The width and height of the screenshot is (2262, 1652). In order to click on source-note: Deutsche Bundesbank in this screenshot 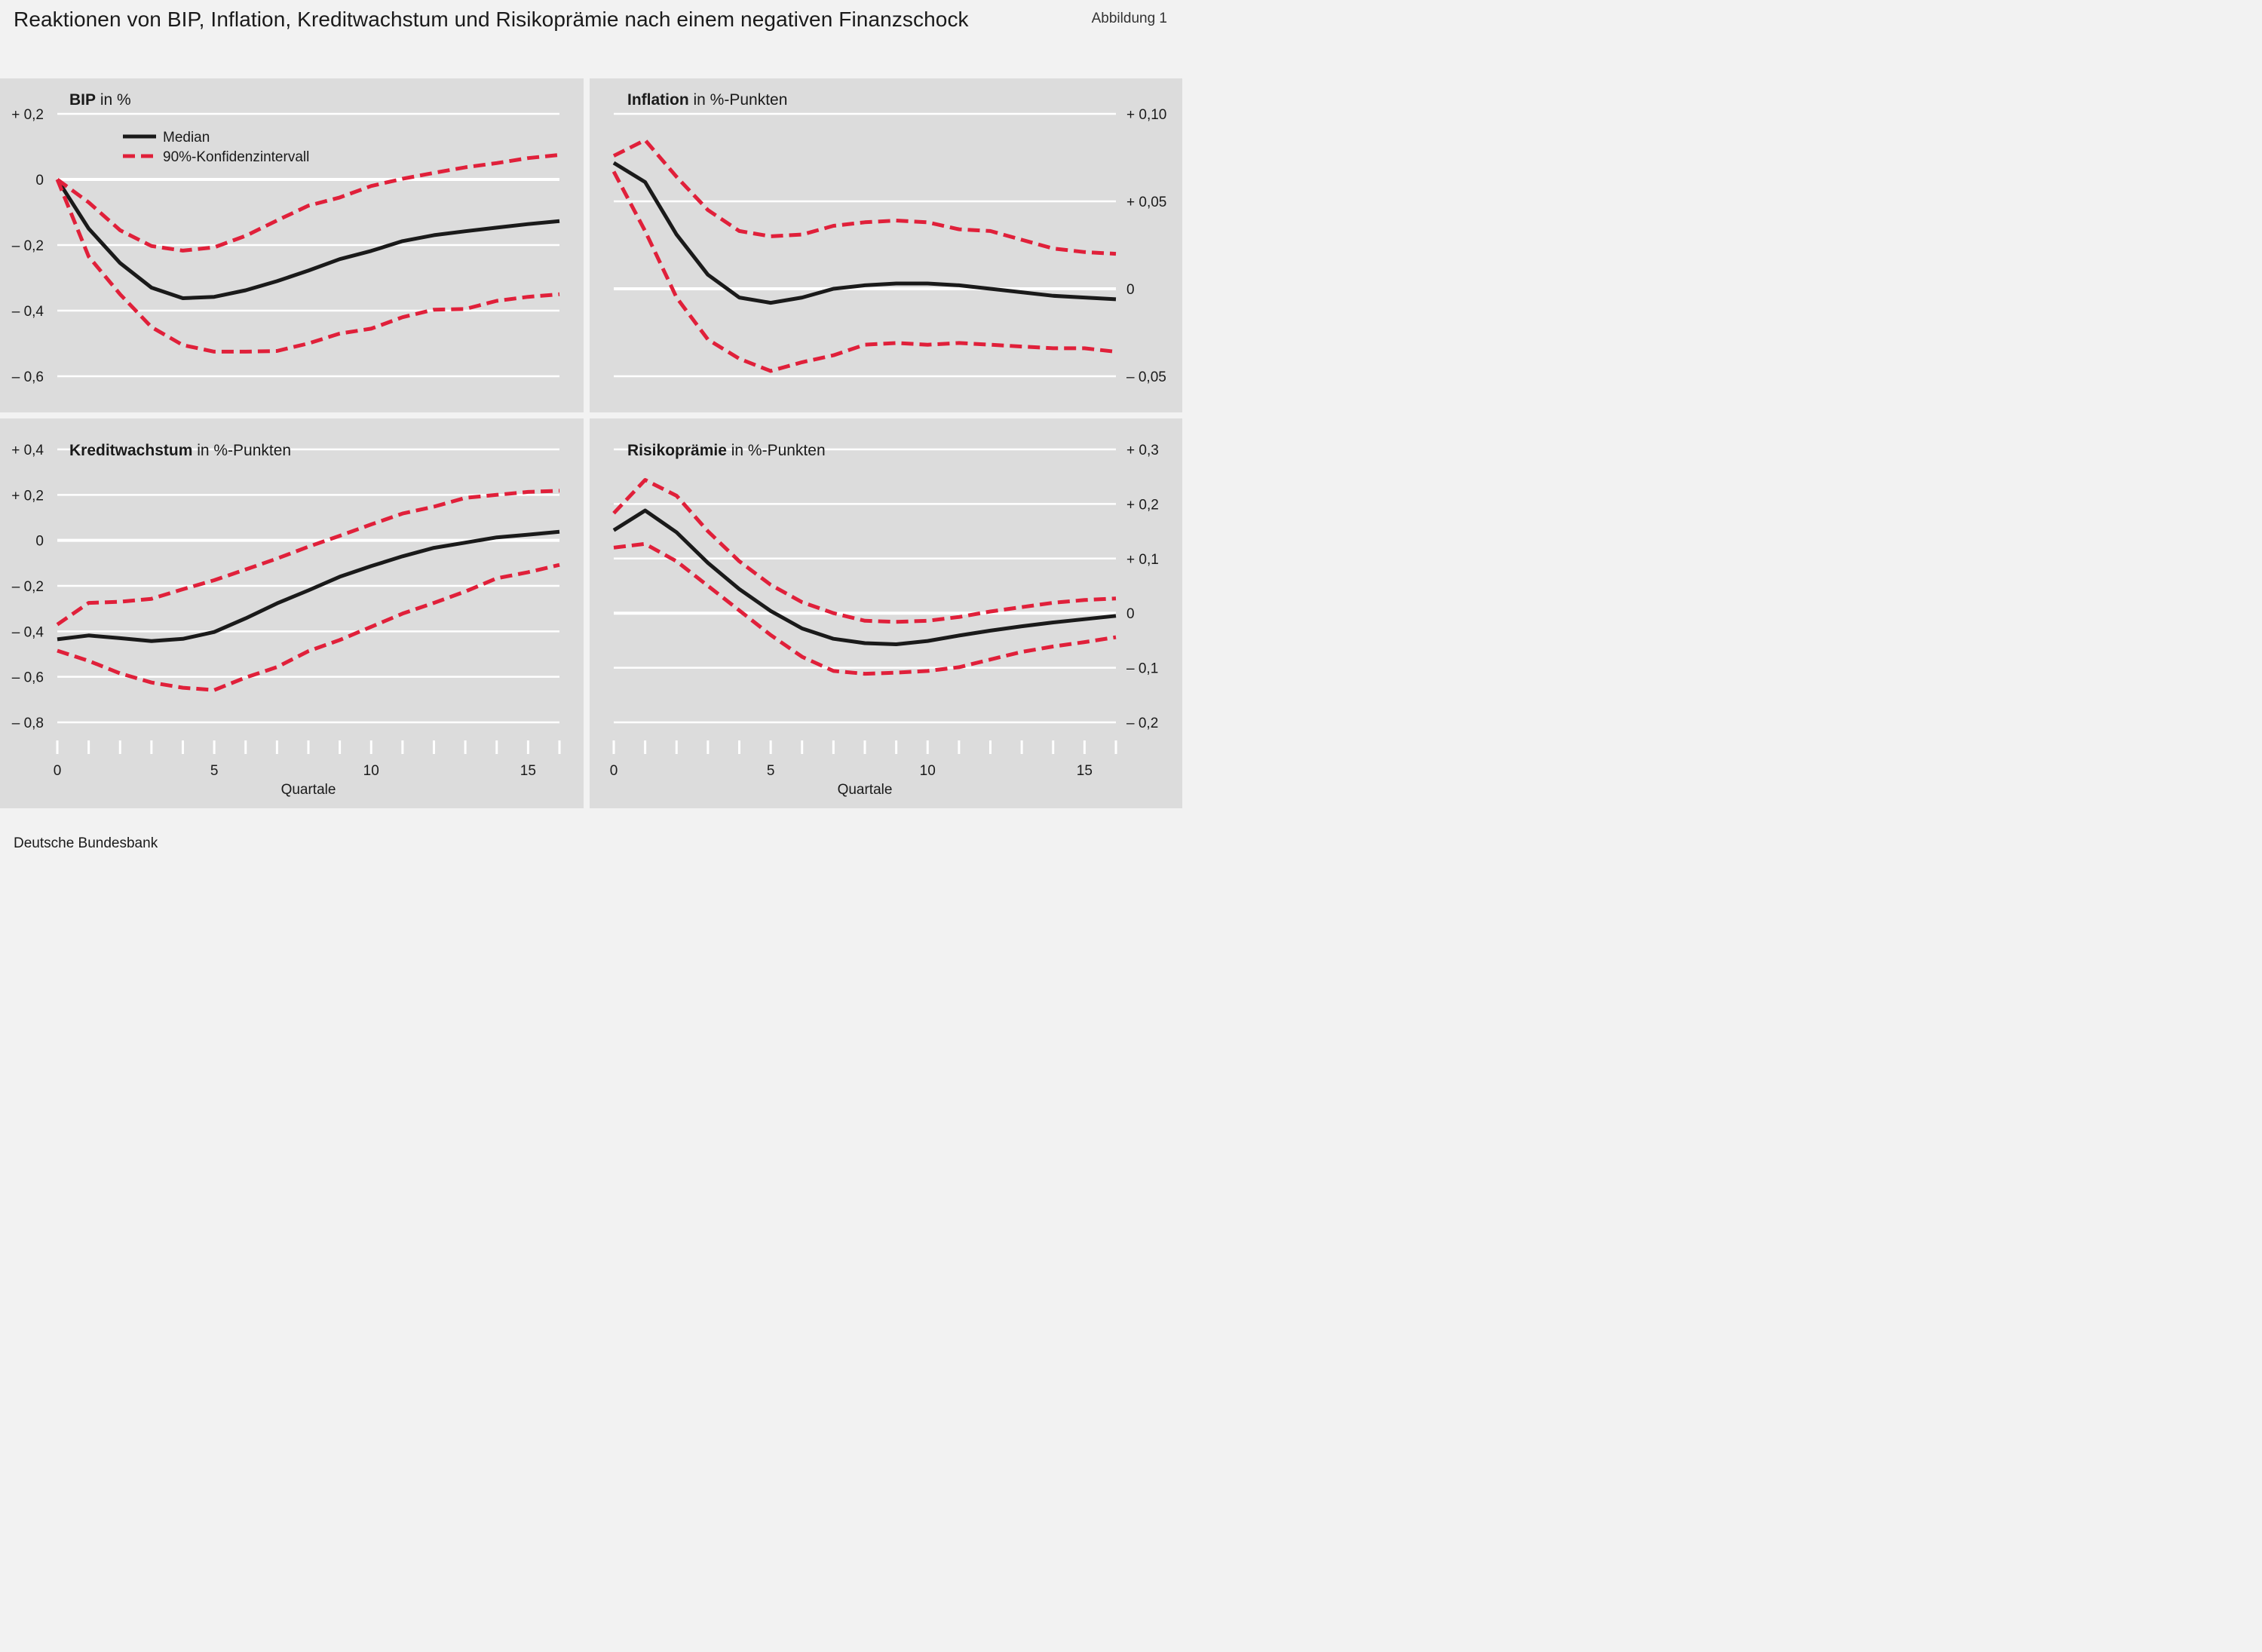, I will do `click(86, 843)`.